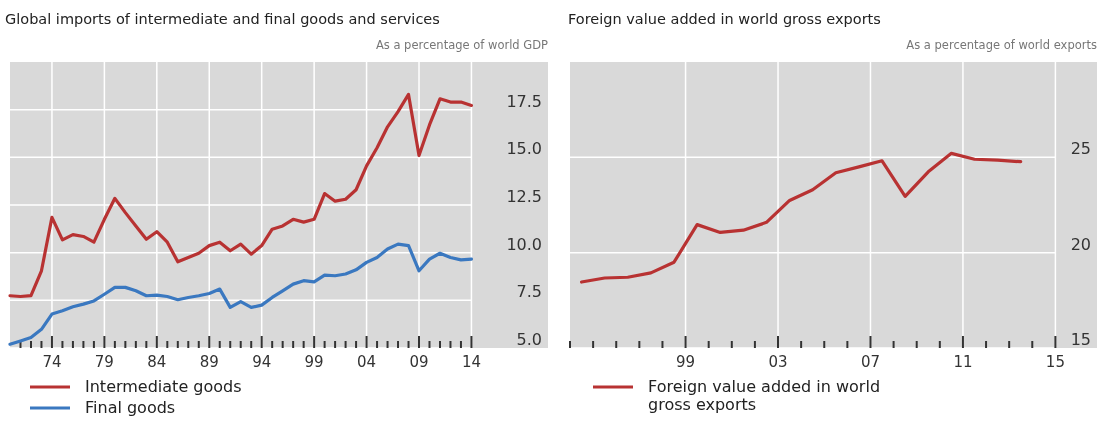  Describe the element at coordinates (163, 386) in the screenshot. I see `legend-label: Intermediate goods` at that location.